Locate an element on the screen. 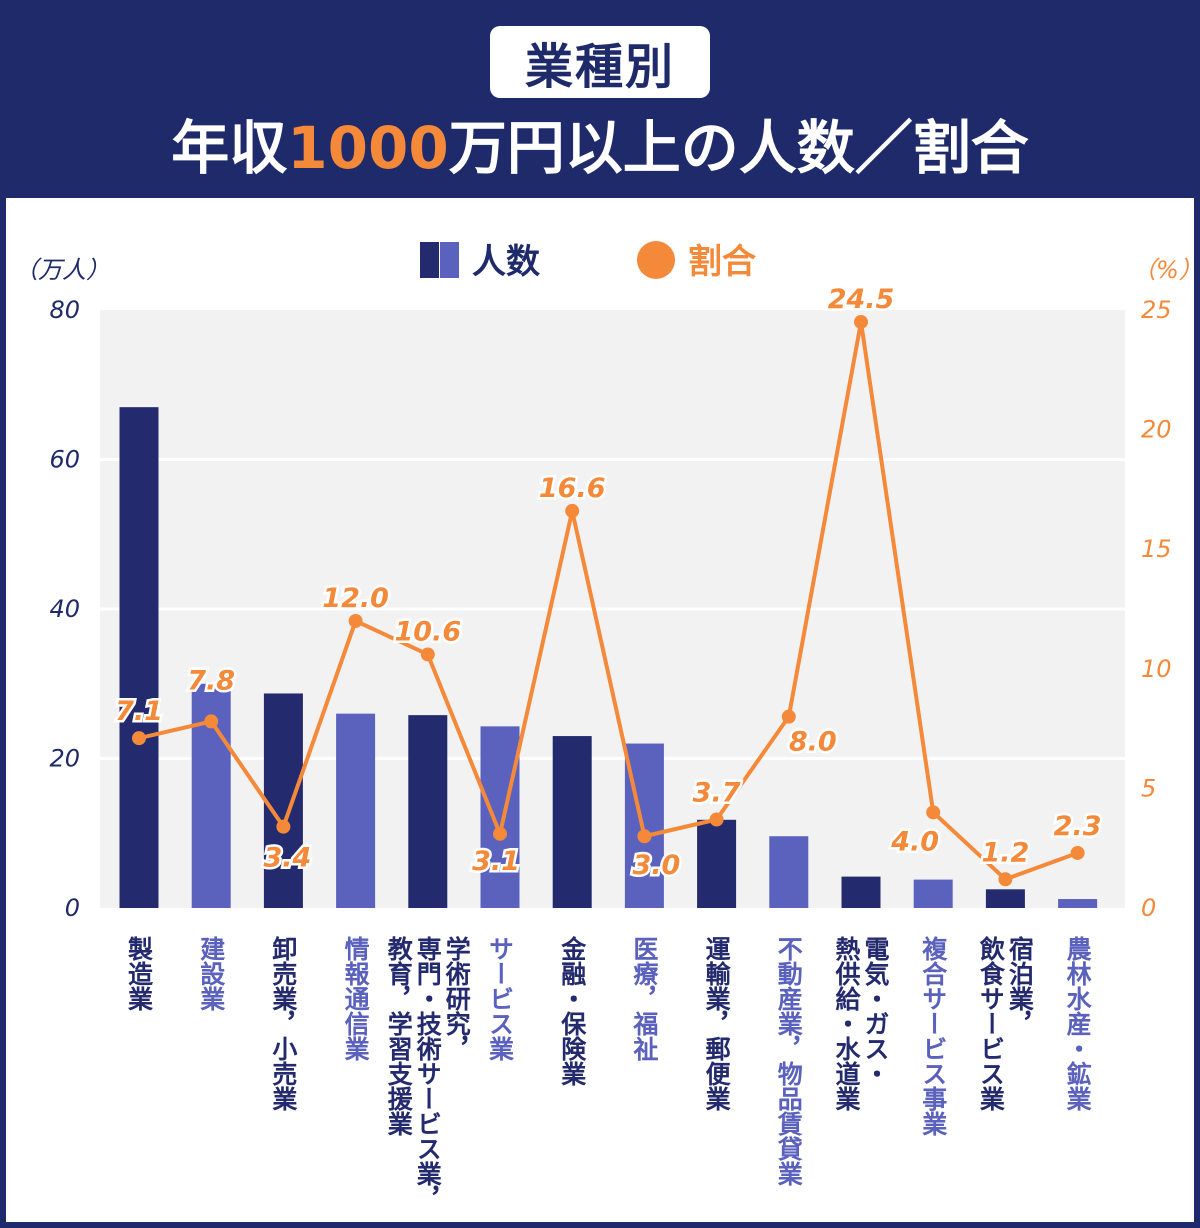 The width and height of the screenshot is (1200, 1228). ratio-data-label: 7.1 is located at coordinates (139, 711).